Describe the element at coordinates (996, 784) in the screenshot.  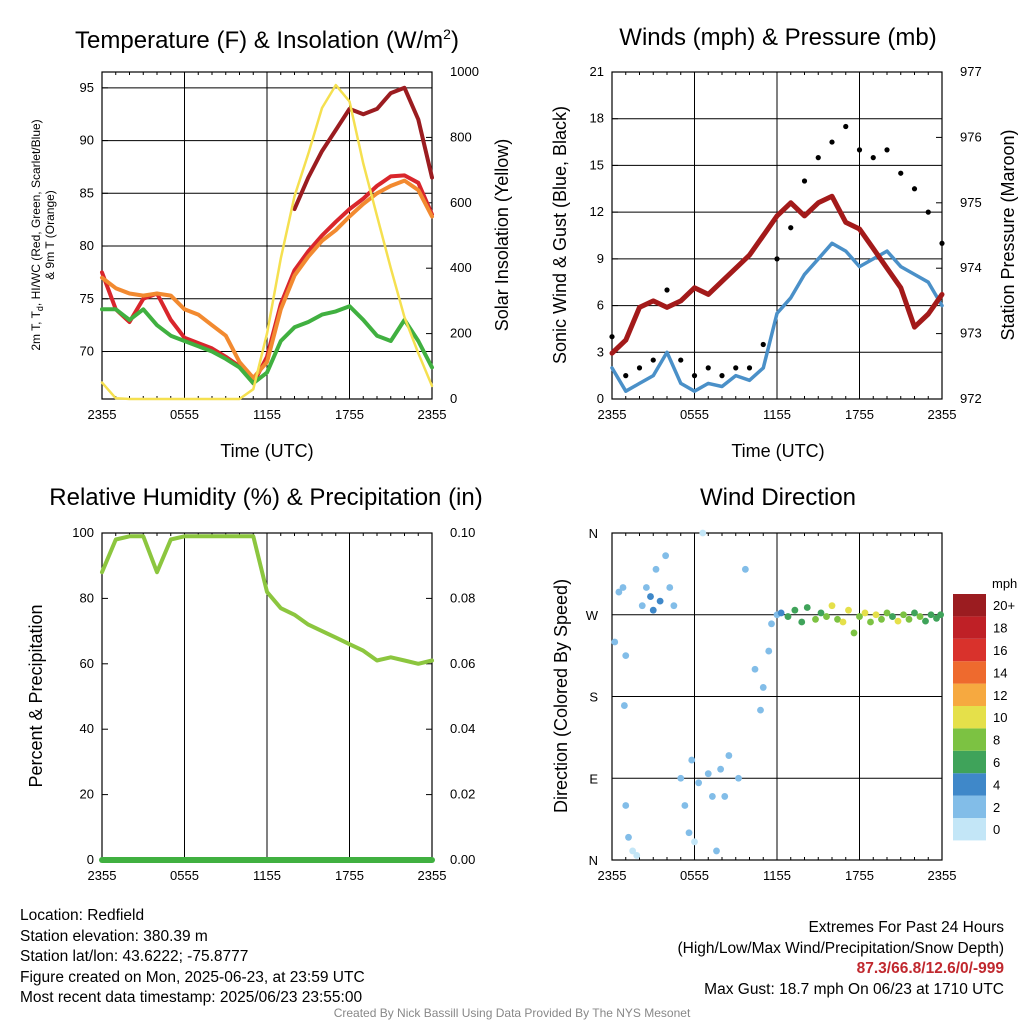
I see `legend-label: 4` at that location.